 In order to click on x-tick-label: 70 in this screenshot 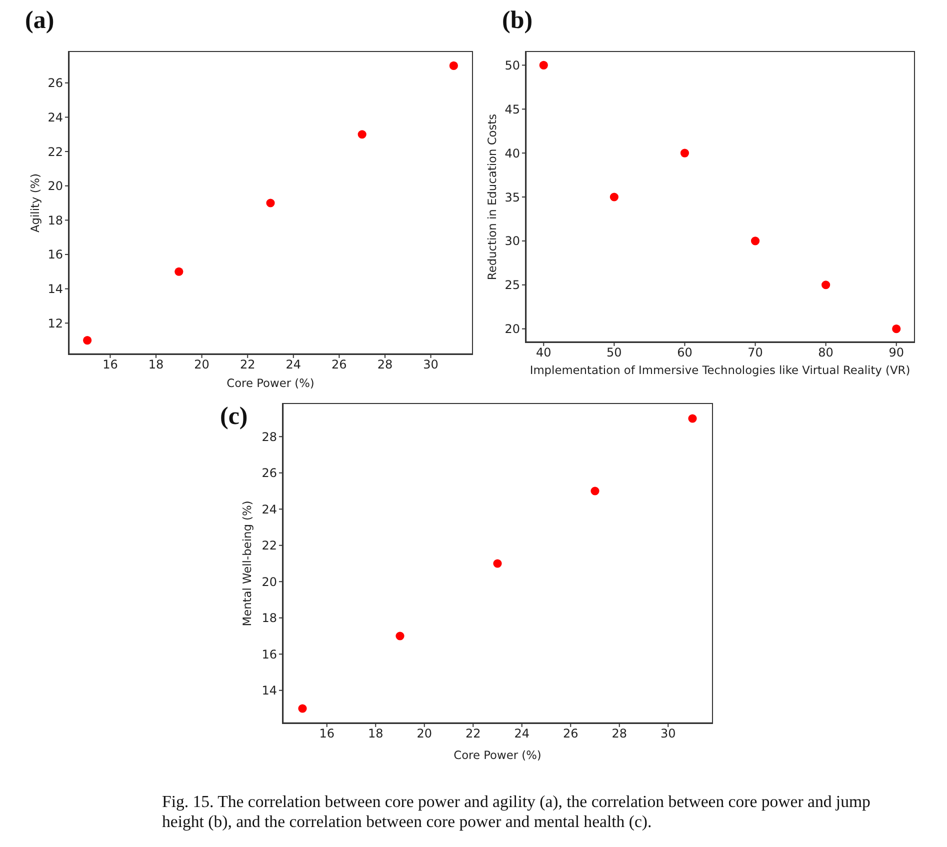, I will do `click(755, 353)`.